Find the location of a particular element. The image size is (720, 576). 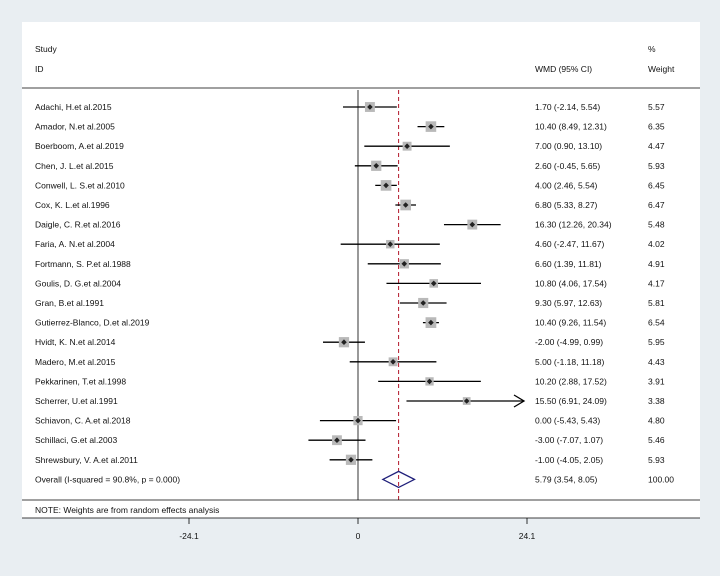

ci-arrow is located at coordinates (519, 401).